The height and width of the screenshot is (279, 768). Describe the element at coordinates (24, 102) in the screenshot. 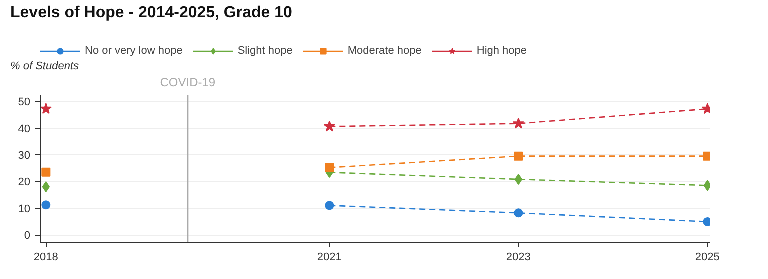

I see `y-tick-label: 50` at that location.